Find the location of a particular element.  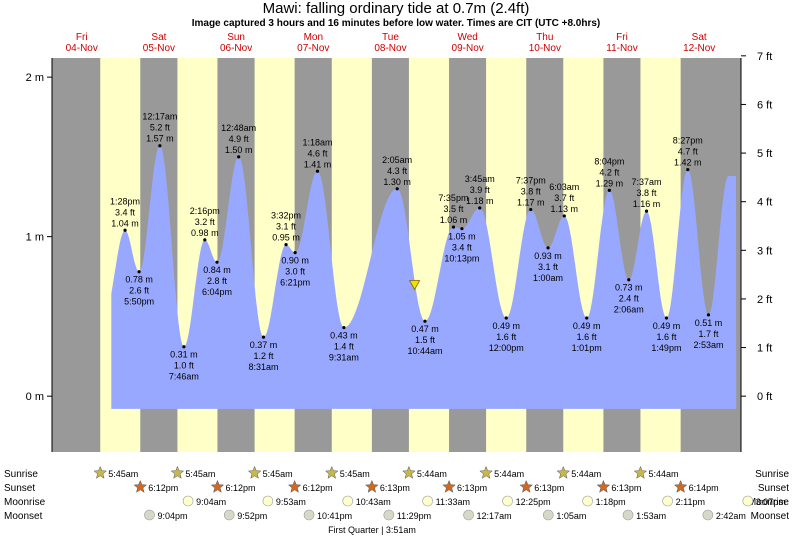

tide-time-label: 7:35pm is located at coordinates (453, 198).